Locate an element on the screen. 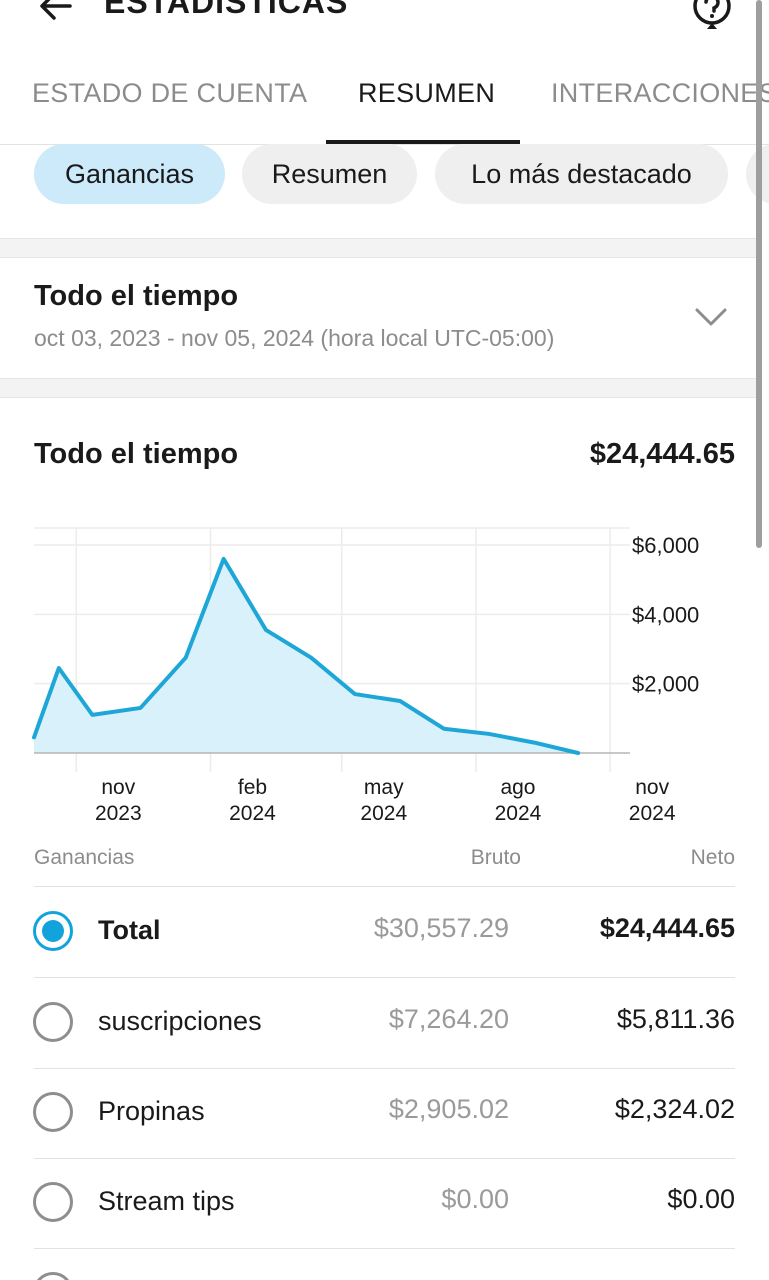 The width and height of the screenshot is (769, 1280). arrow-left-icon is located at coordinates (56, 13).